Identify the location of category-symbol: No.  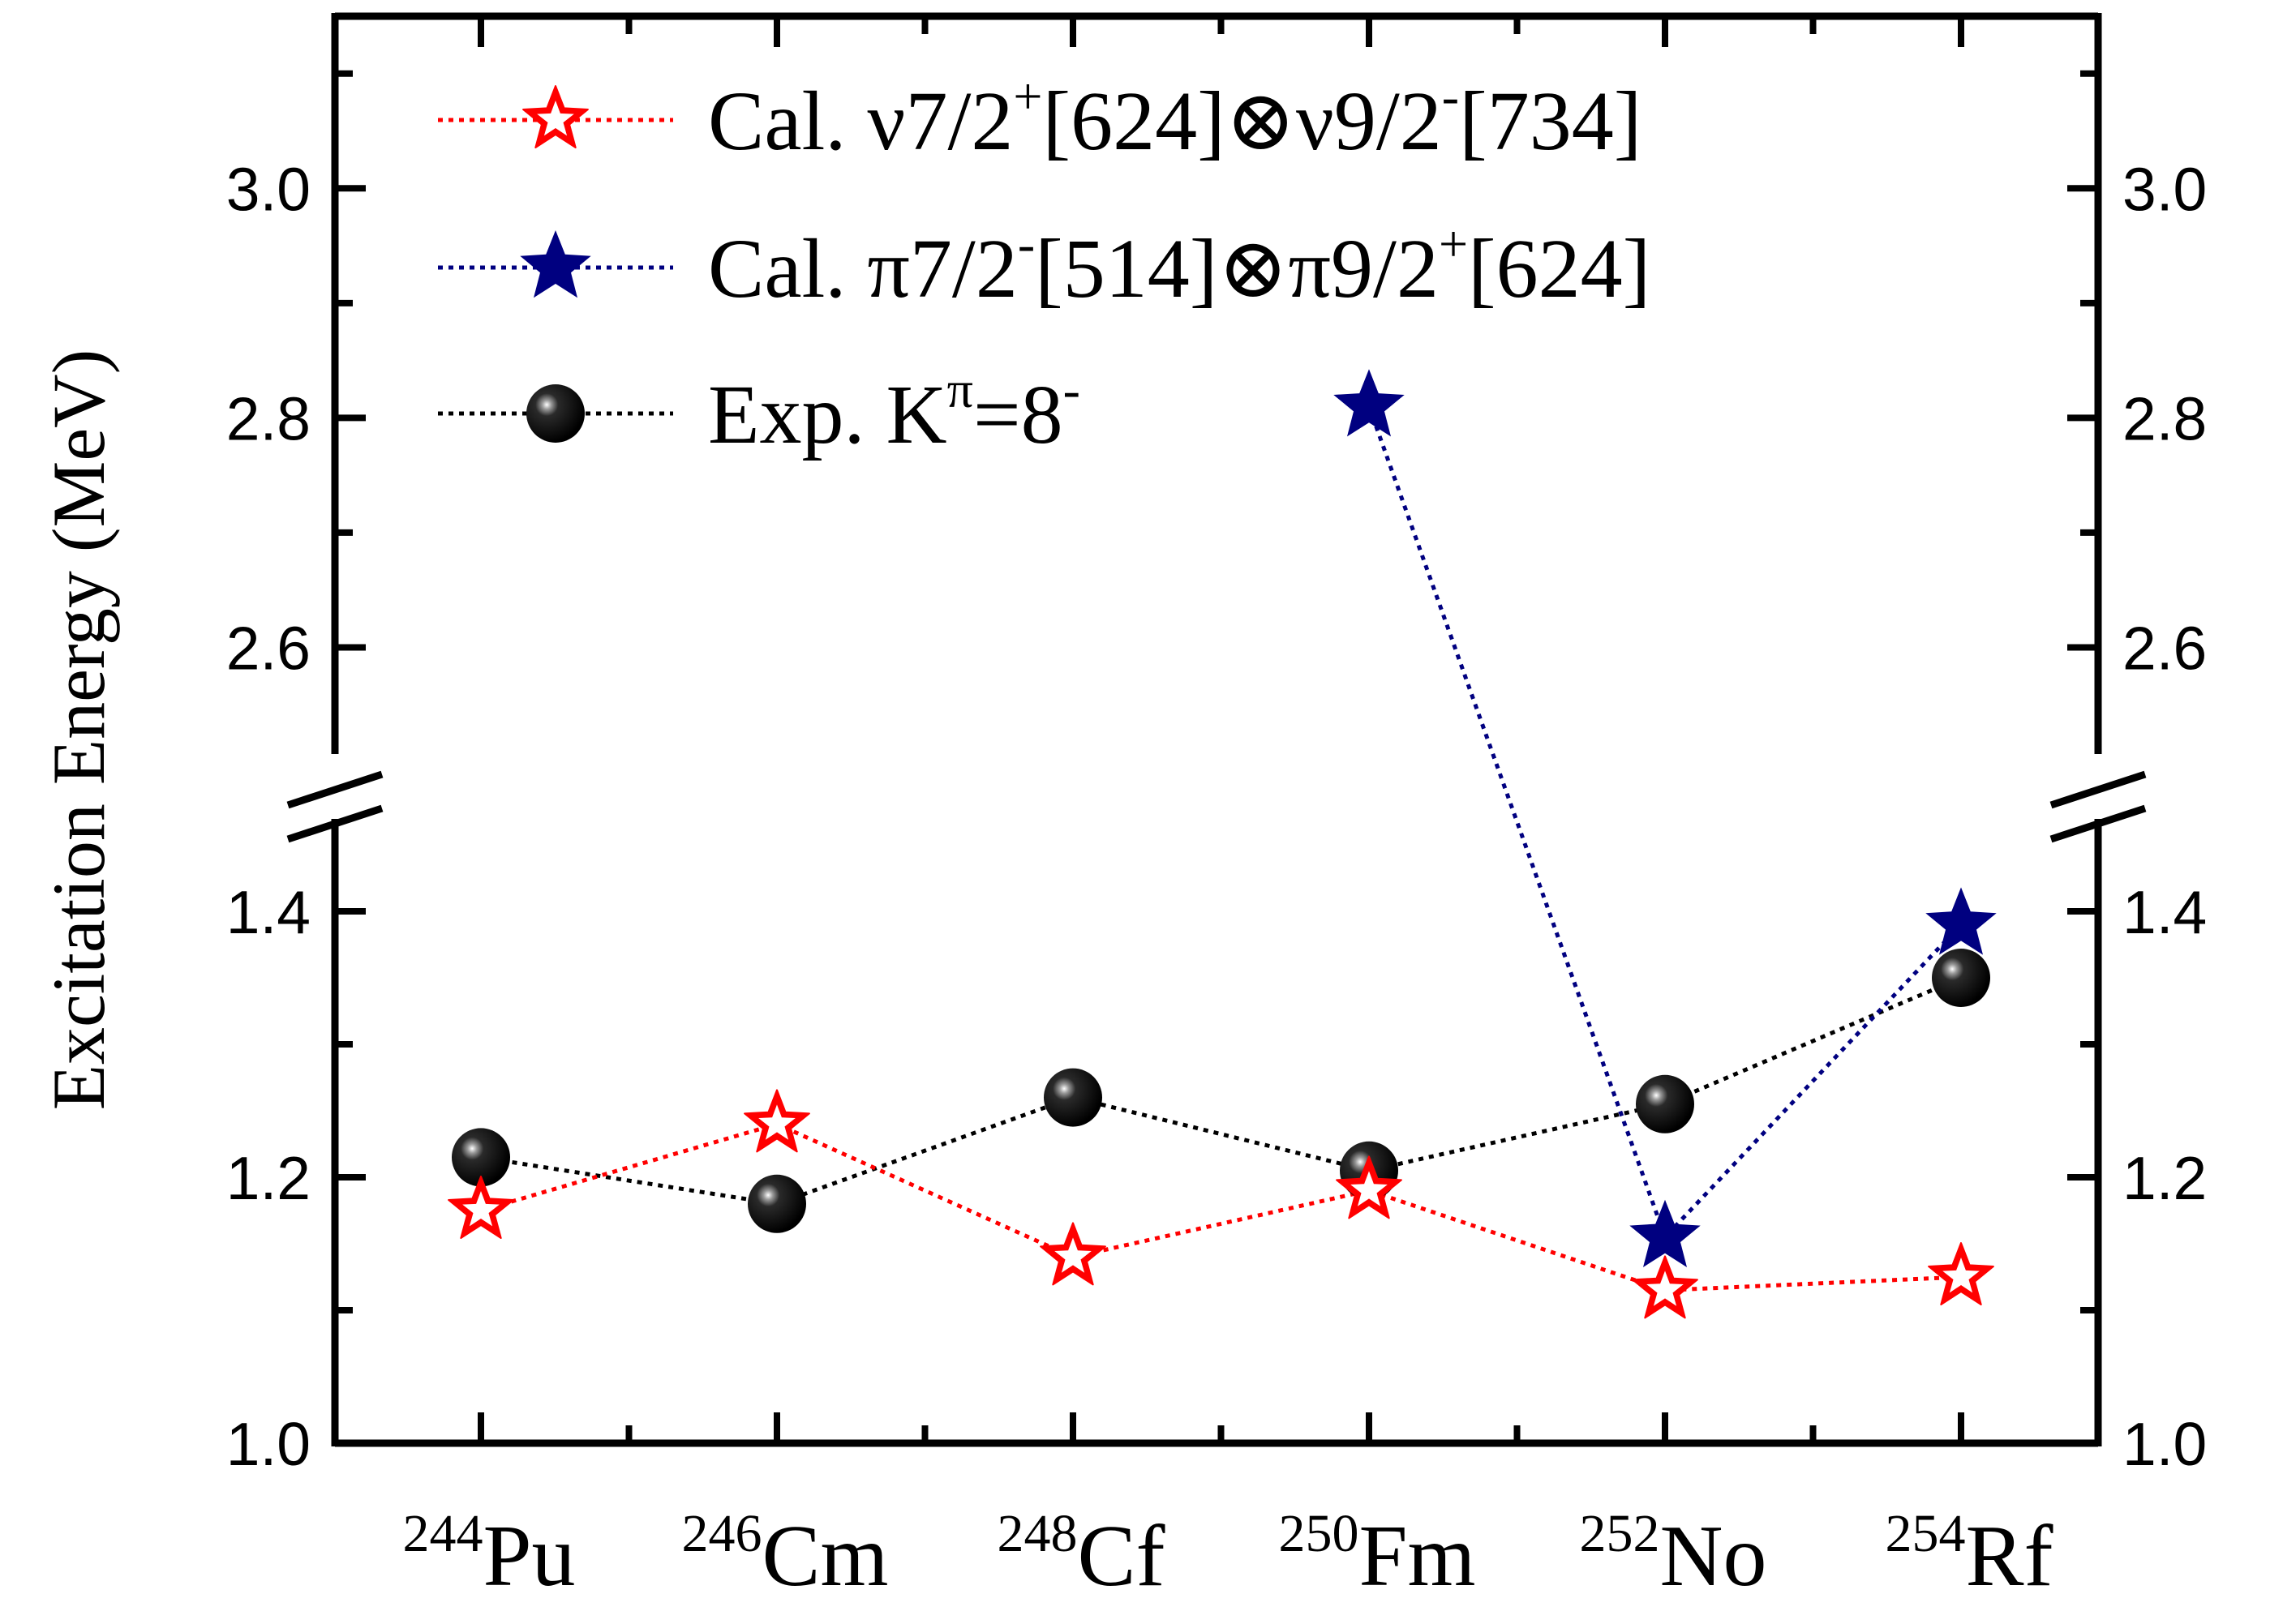
(1713, 1557).